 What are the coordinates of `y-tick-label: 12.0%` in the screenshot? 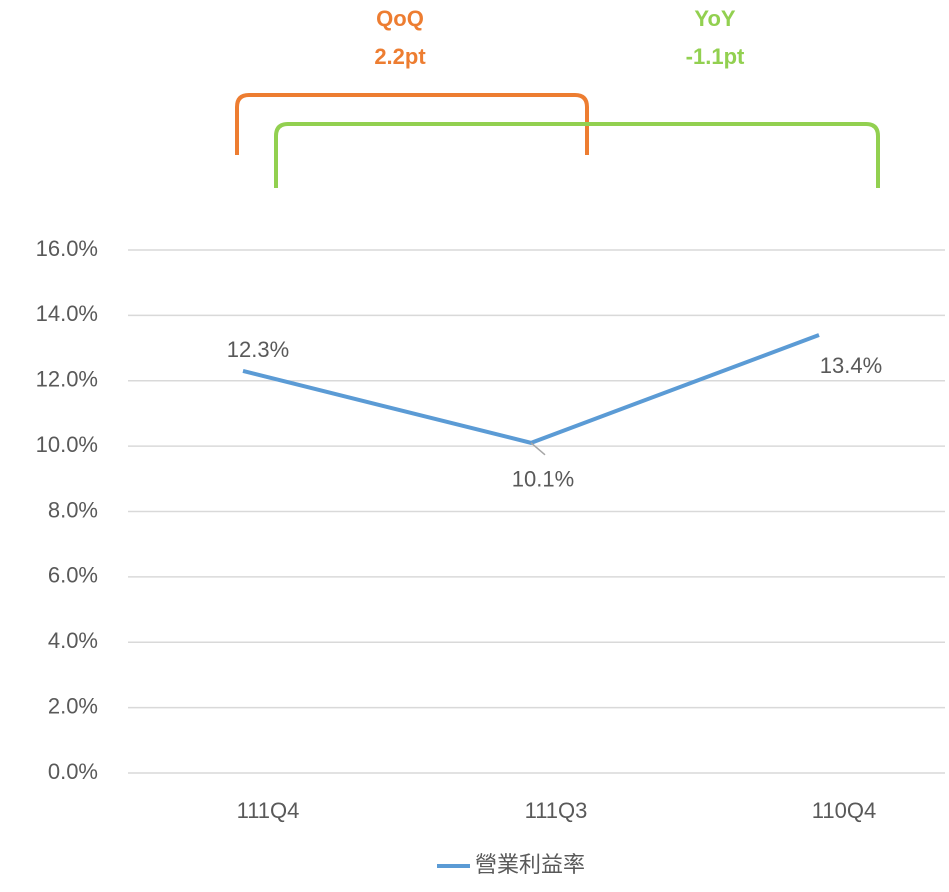 It's located at (67, 379).